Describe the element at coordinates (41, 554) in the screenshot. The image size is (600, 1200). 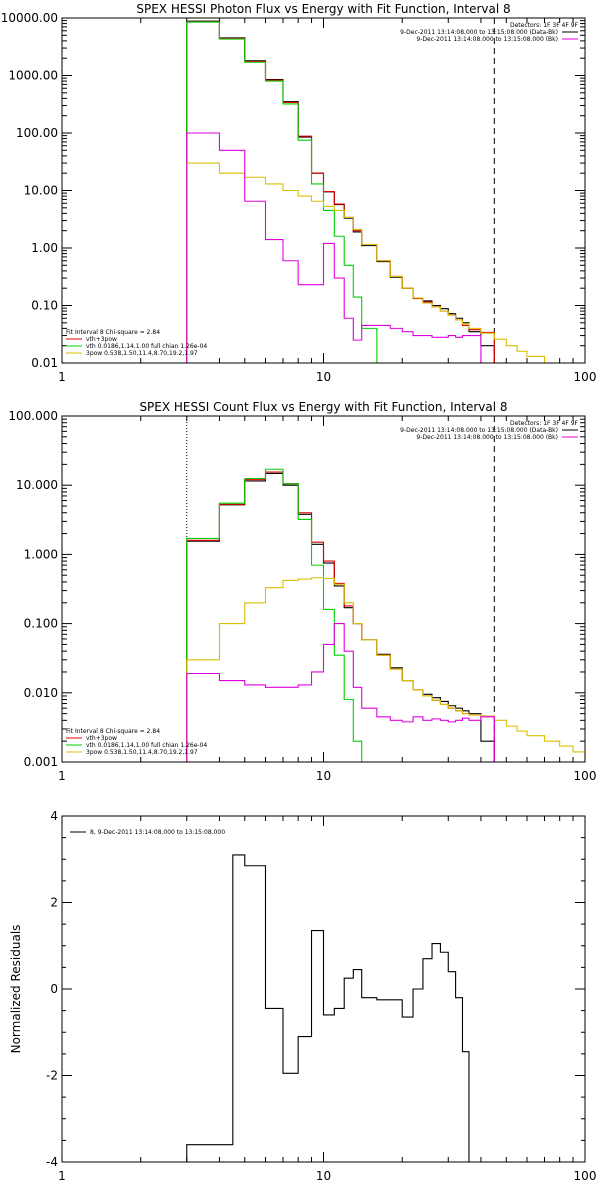
I see `y-tick-label: 1.000` at that location.